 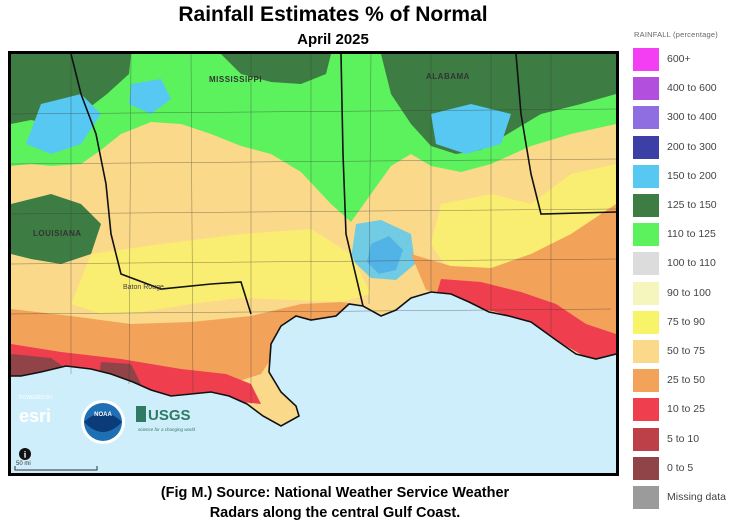 What do you see at coordinates (103, 422) in the screenshot?
I see `noaa-logo: NOAA` at bounding box center [103, 422].